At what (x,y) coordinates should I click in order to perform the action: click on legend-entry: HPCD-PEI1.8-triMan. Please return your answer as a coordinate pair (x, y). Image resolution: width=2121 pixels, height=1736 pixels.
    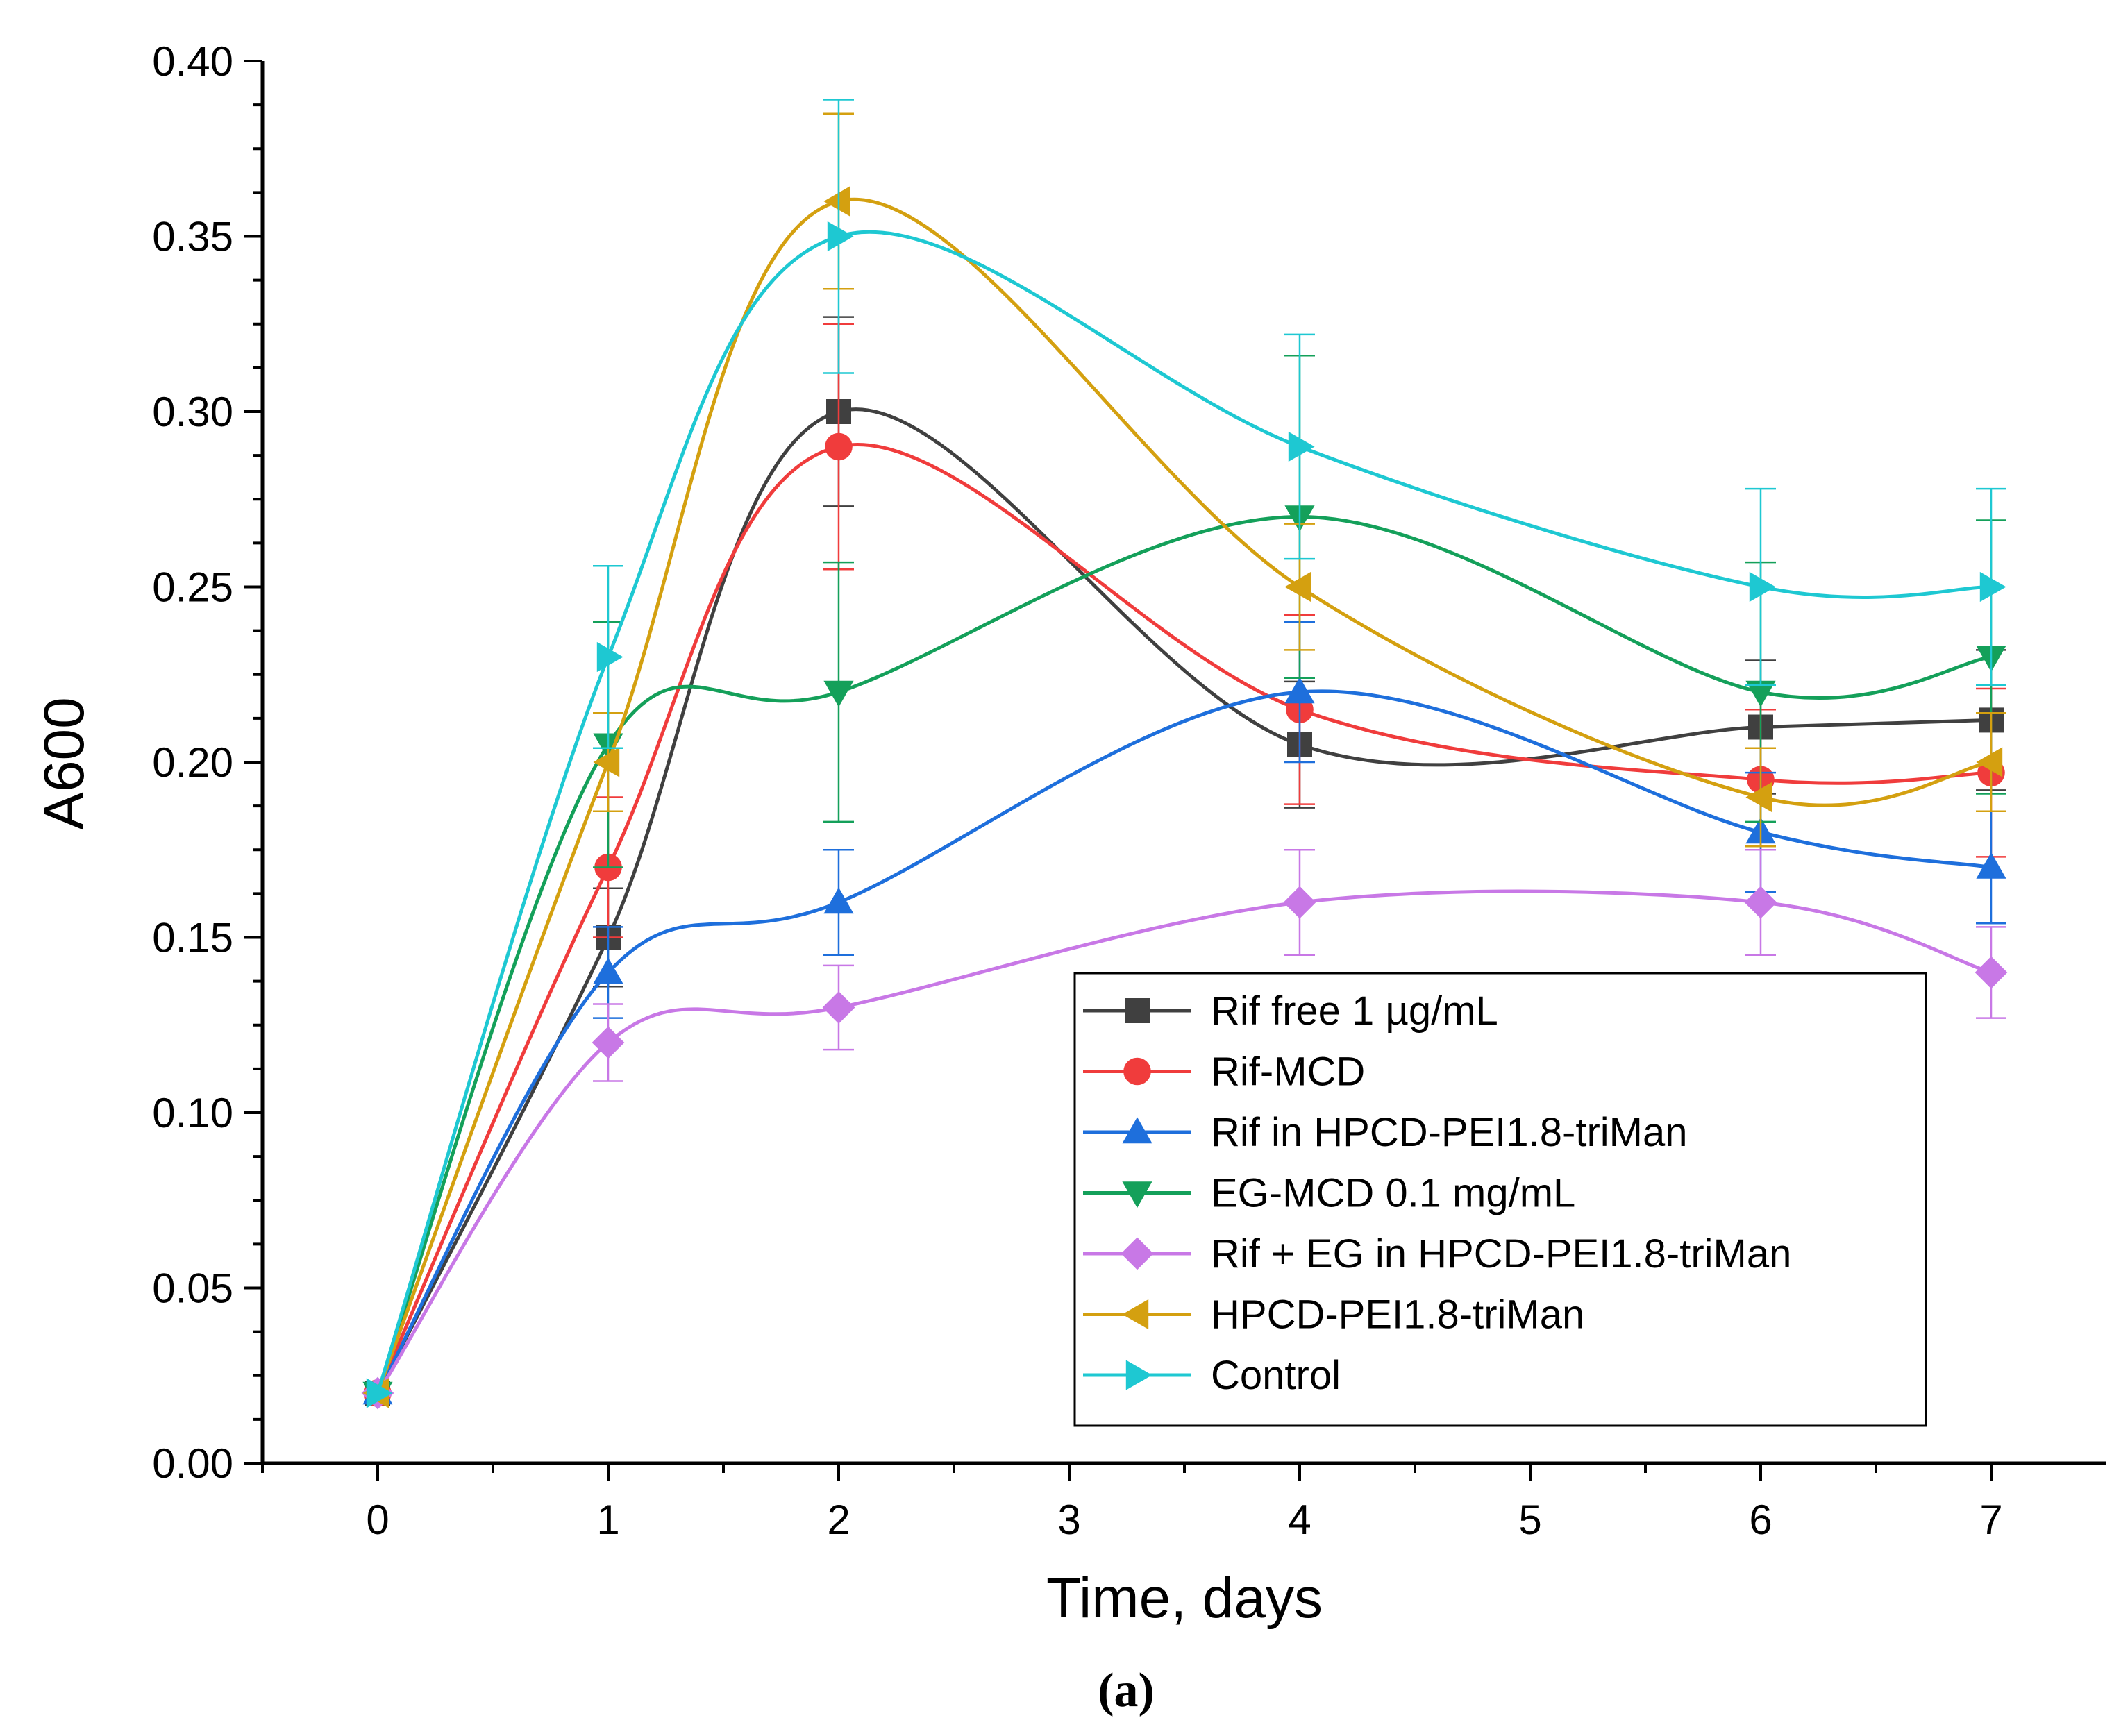
    Looking at the image, I should click on (1334, 1315).